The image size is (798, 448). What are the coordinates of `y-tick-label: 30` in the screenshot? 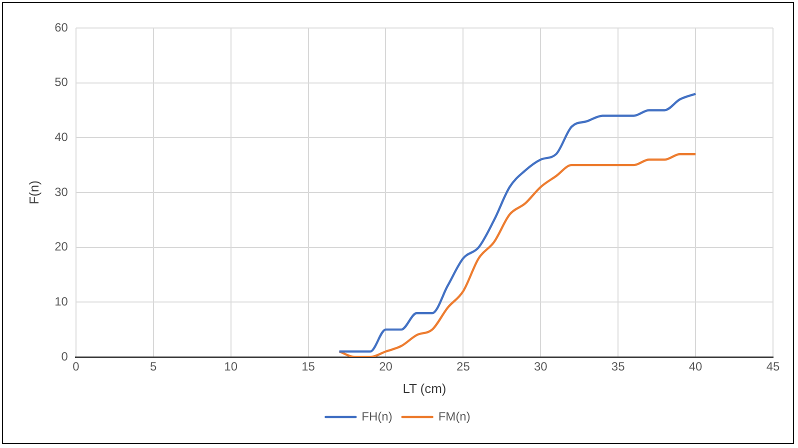 It's located at (61, 191).